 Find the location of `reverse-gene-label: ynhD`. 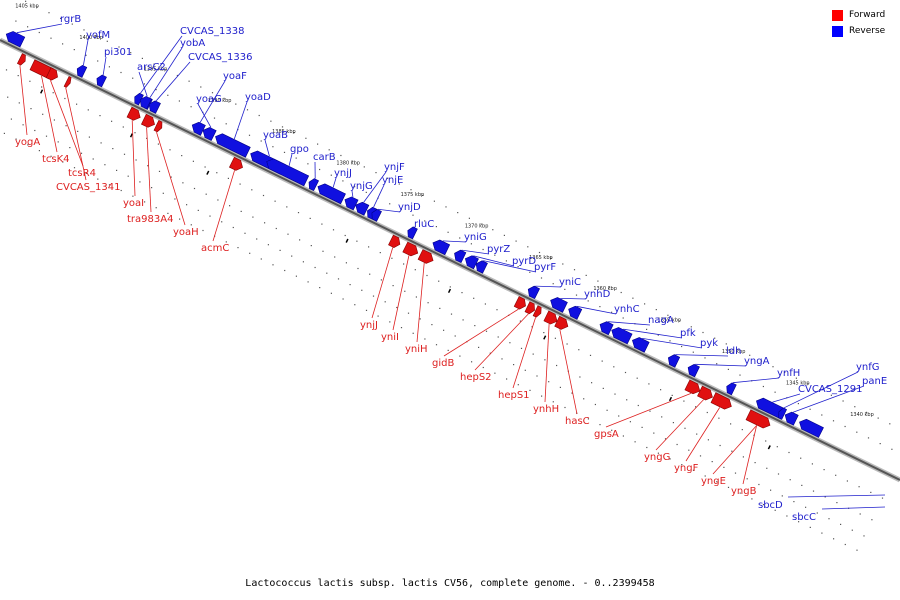

reverse-gene-label: ynhD is located at coordinates (597, 294).